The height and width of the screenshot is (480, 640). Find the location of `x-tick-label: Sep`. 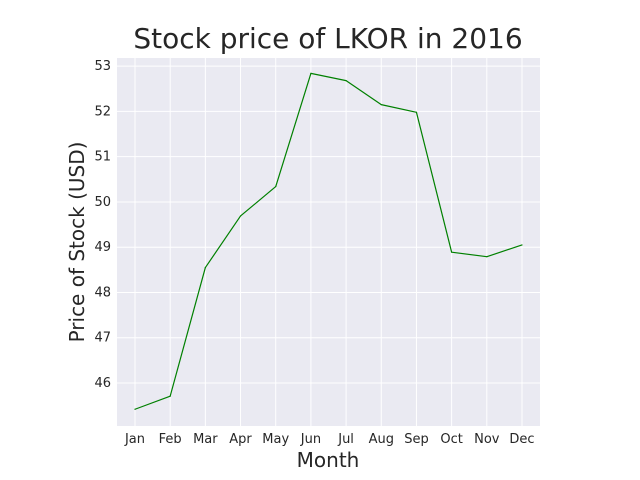

x-tick-label: Sep is located at coordinates (416, 439).